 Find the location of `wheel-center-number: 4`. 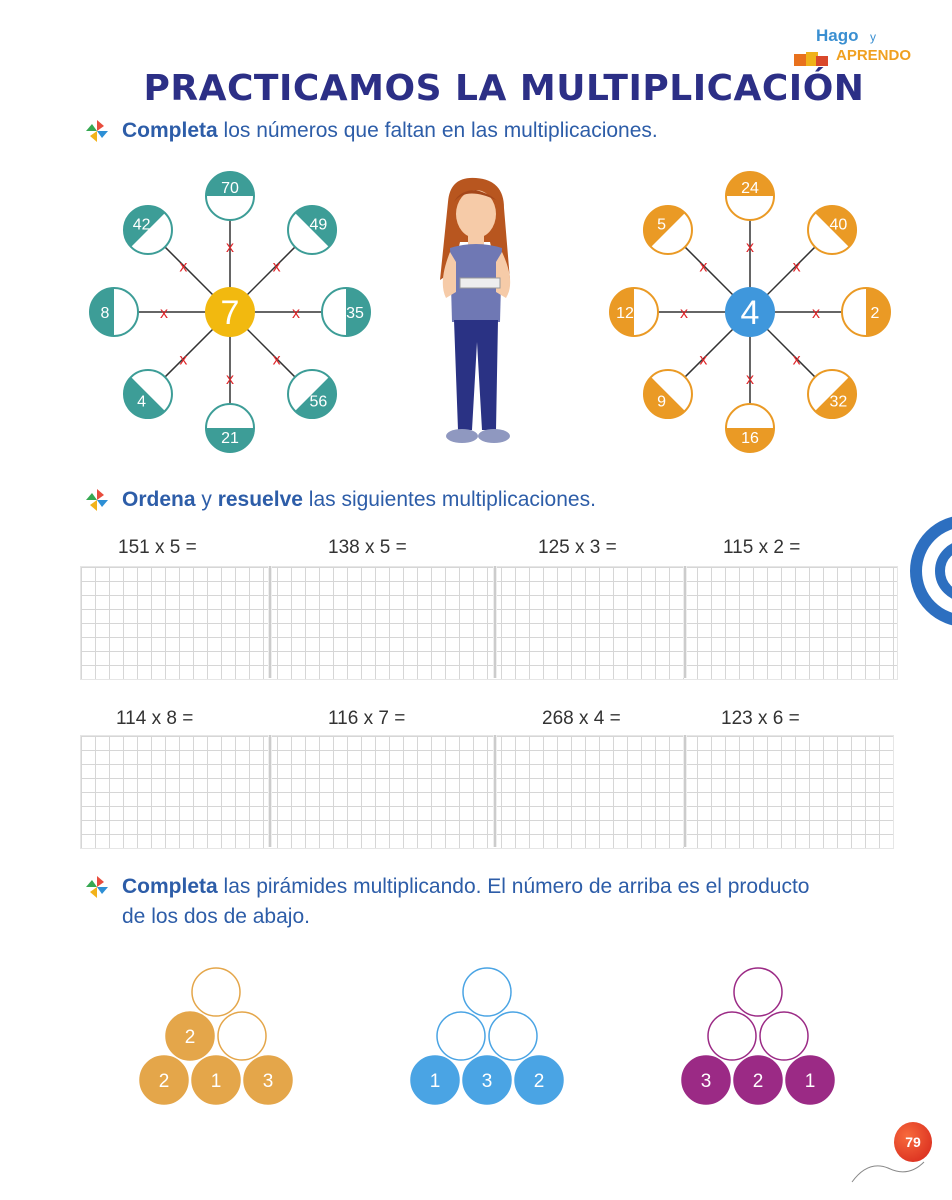

wheel-center-number: 4 is located at coordinates (750, 313).